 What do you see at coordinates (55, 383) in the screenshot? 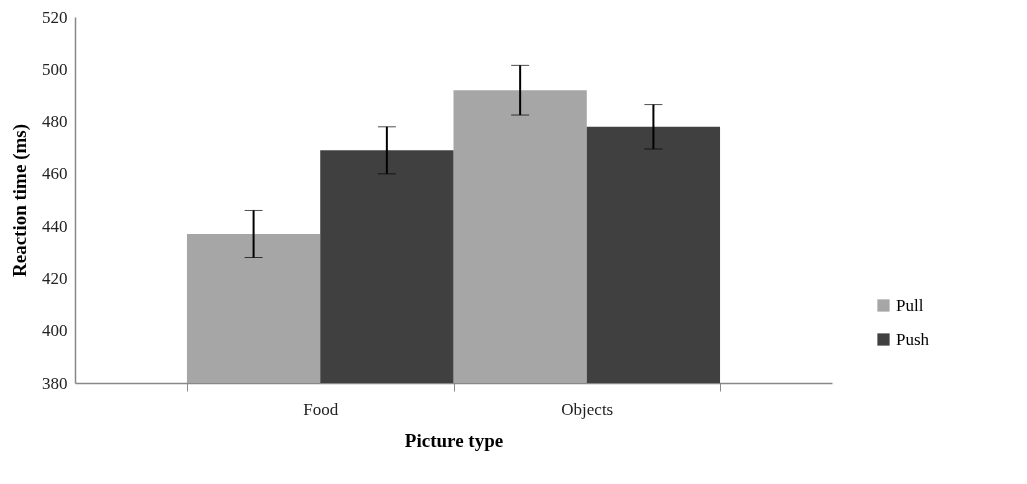
I see `y-tick-label: 380` at bounding box center [55, 383].